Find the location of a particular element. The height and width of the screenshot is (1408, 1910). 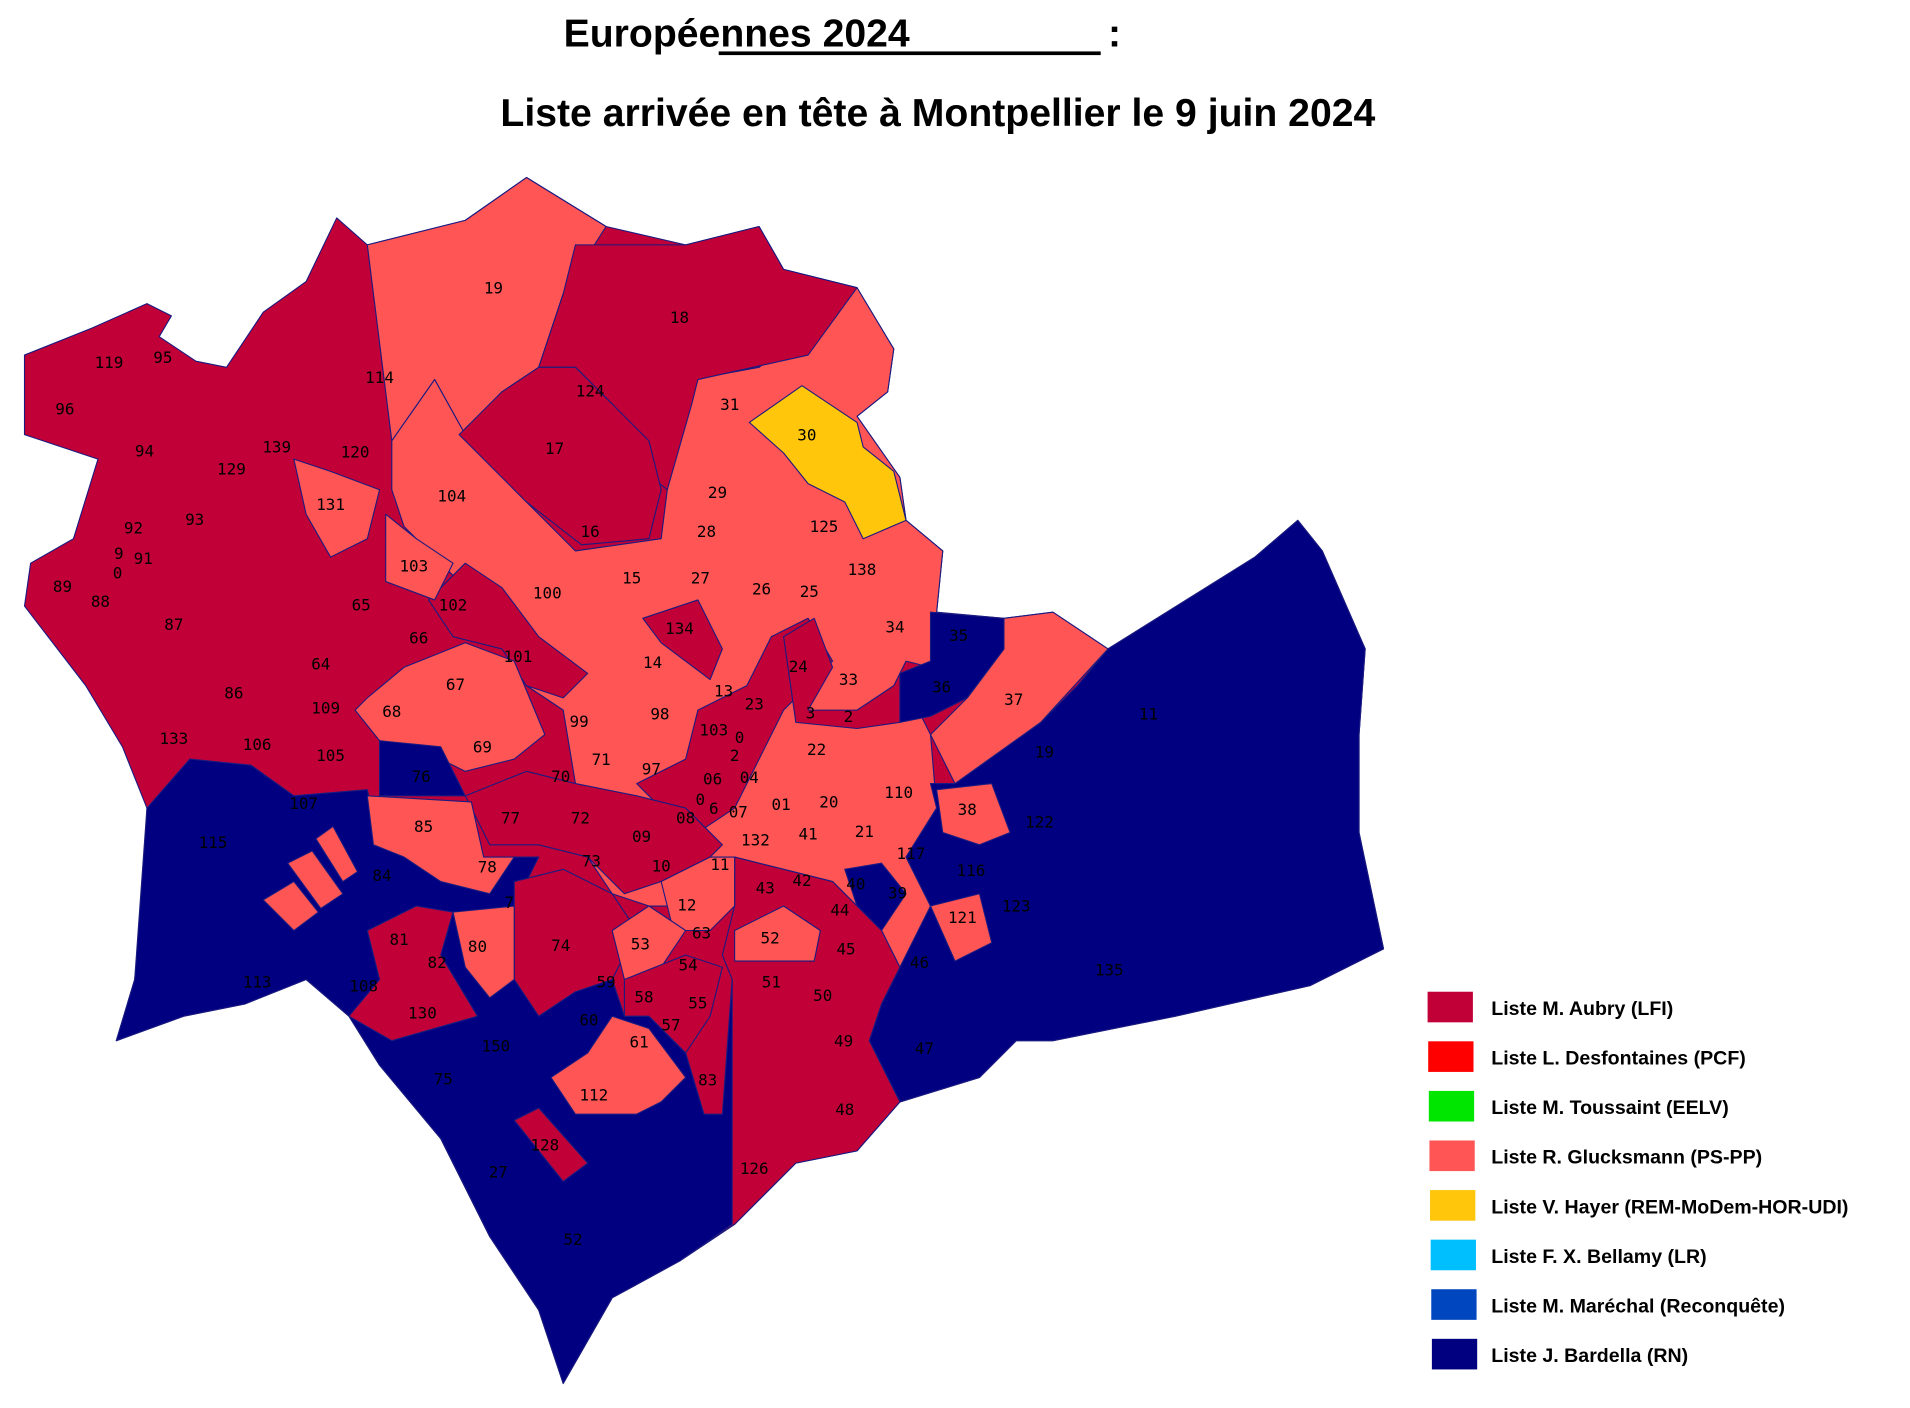

precinct-label: 9 is located at coordinates (119, 553).